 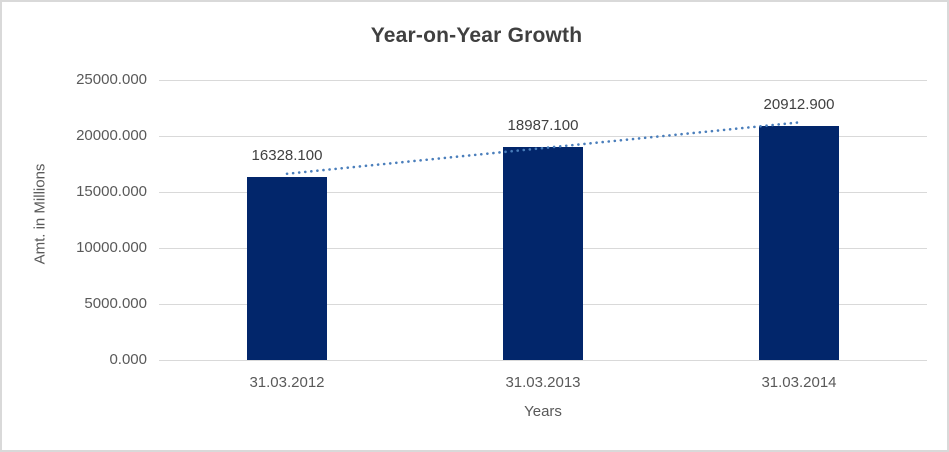 What do you see at coordinates (799, 242) in the screenshot?
I see `bar-31.03.2014` at bounding box center [799, 242].